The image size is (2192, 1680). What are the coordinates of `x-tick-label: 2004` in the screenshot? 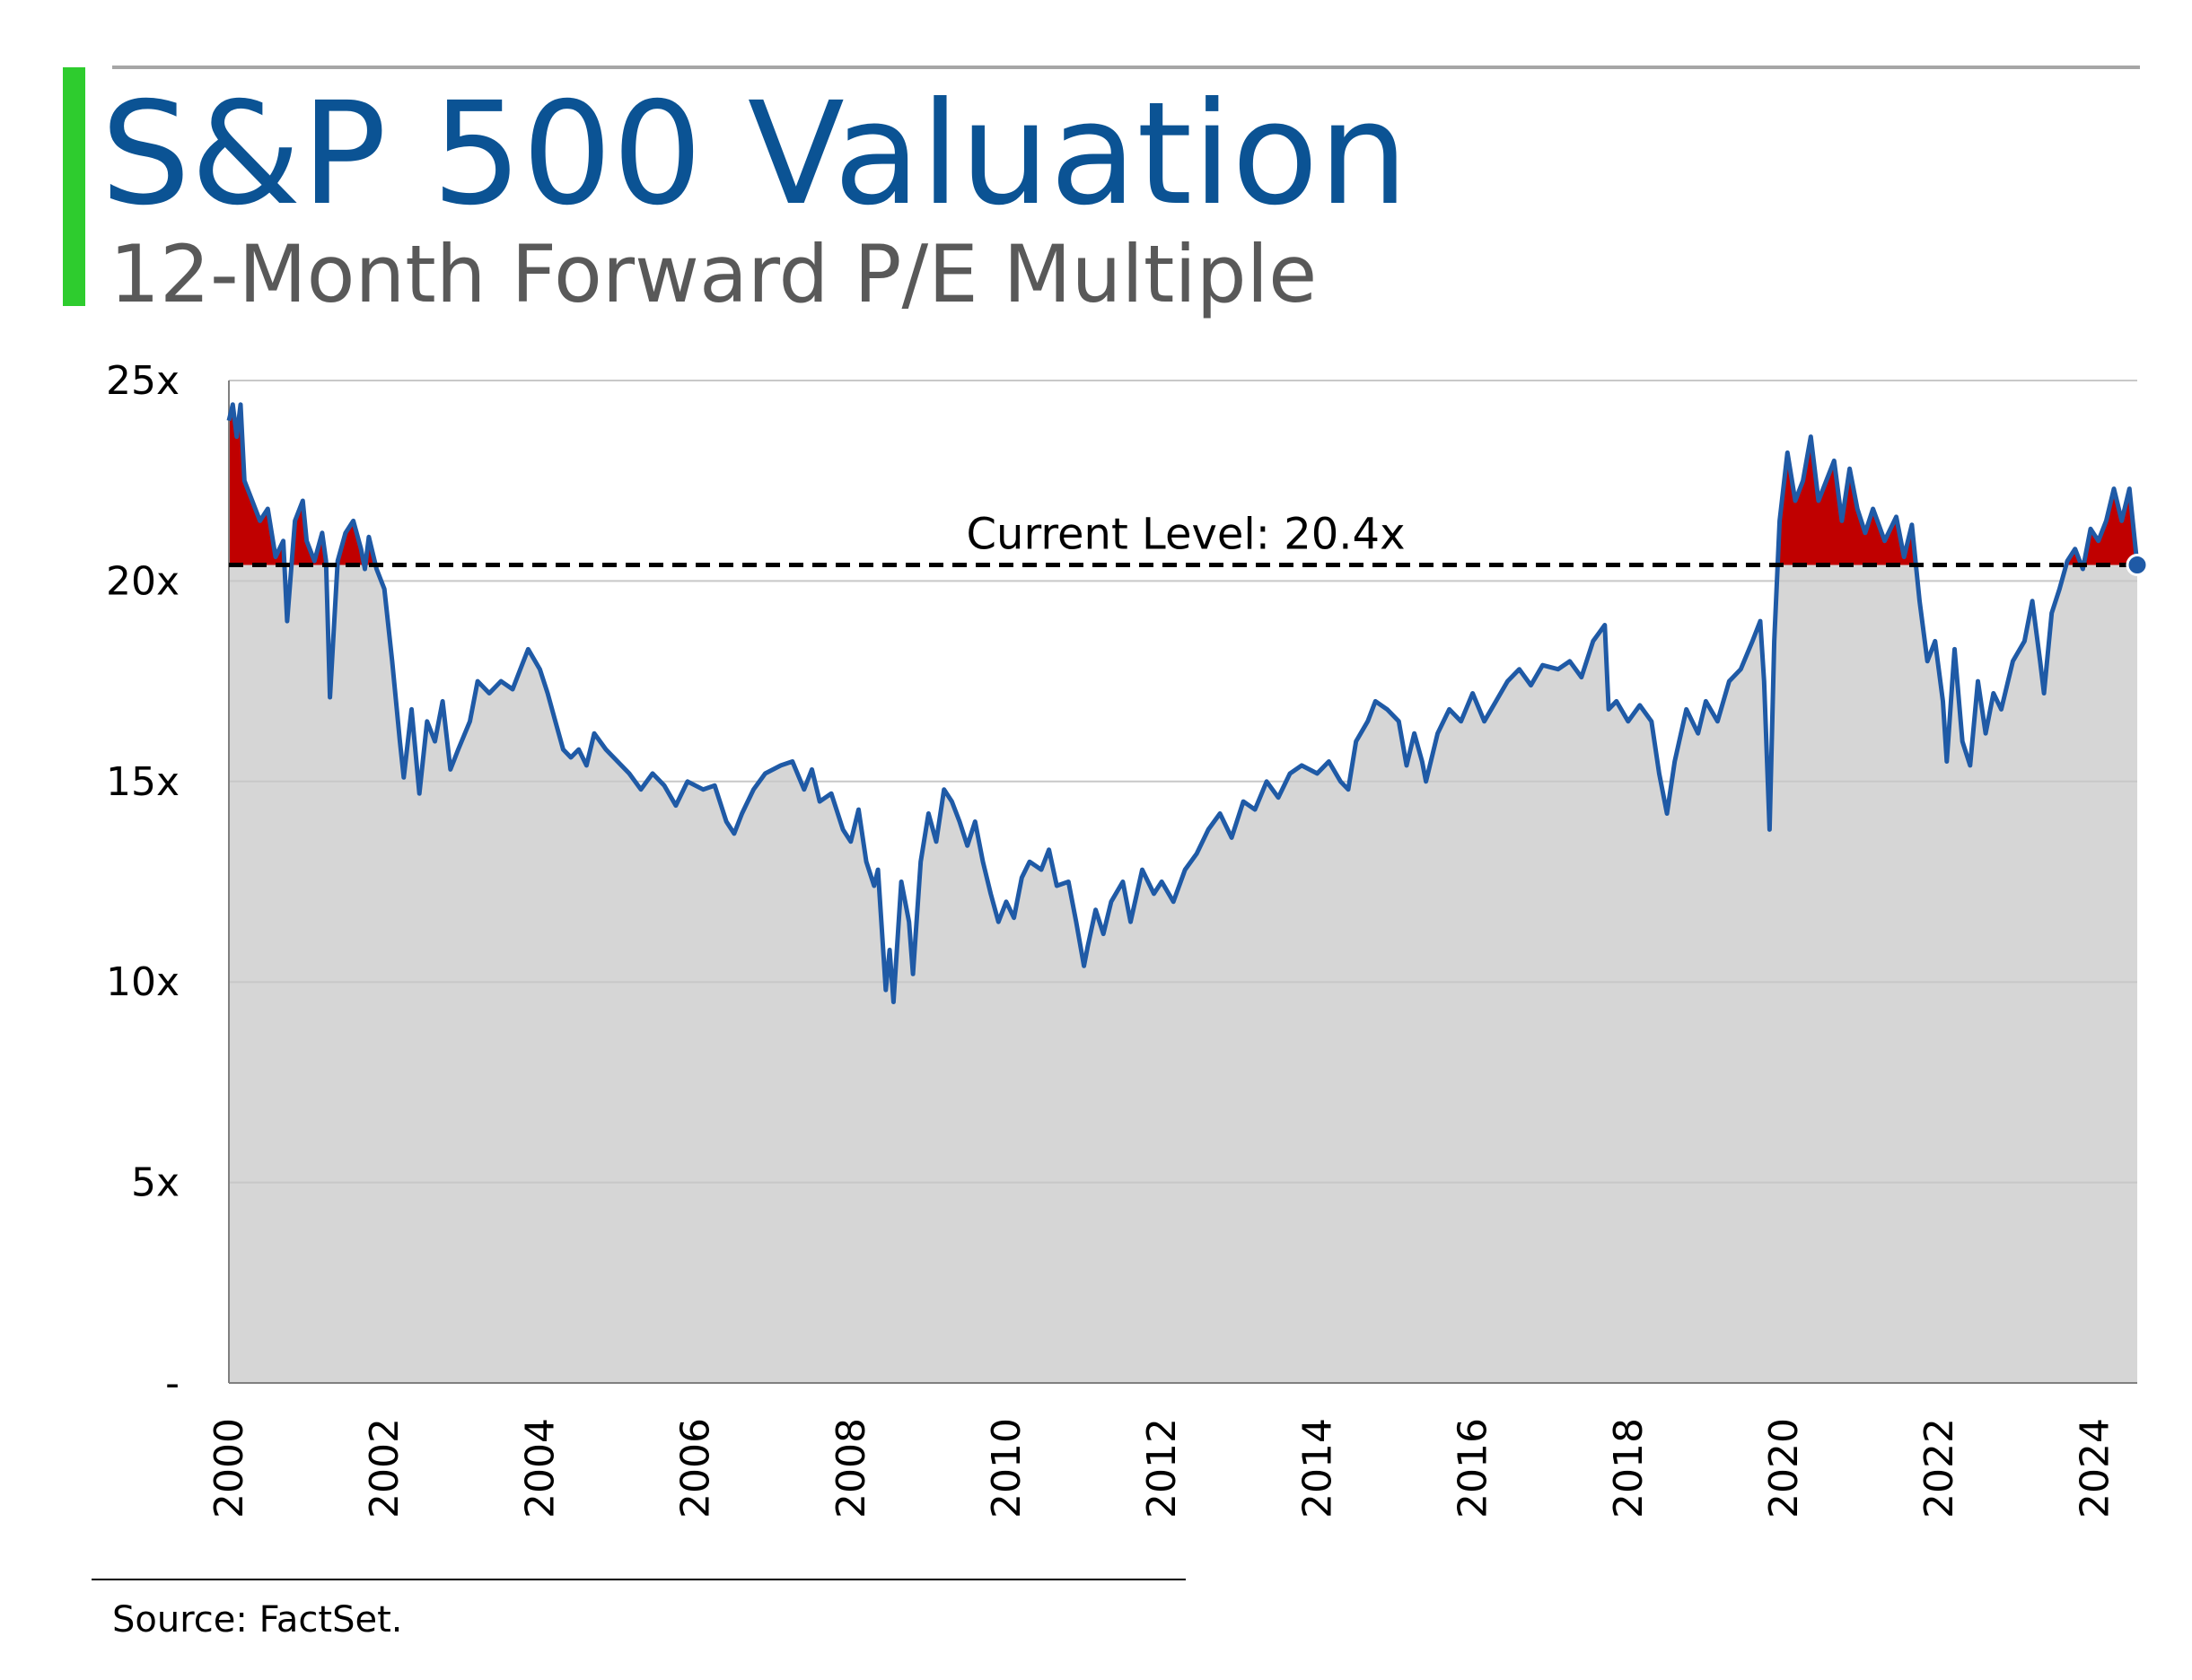 It's located at (540, 1468).